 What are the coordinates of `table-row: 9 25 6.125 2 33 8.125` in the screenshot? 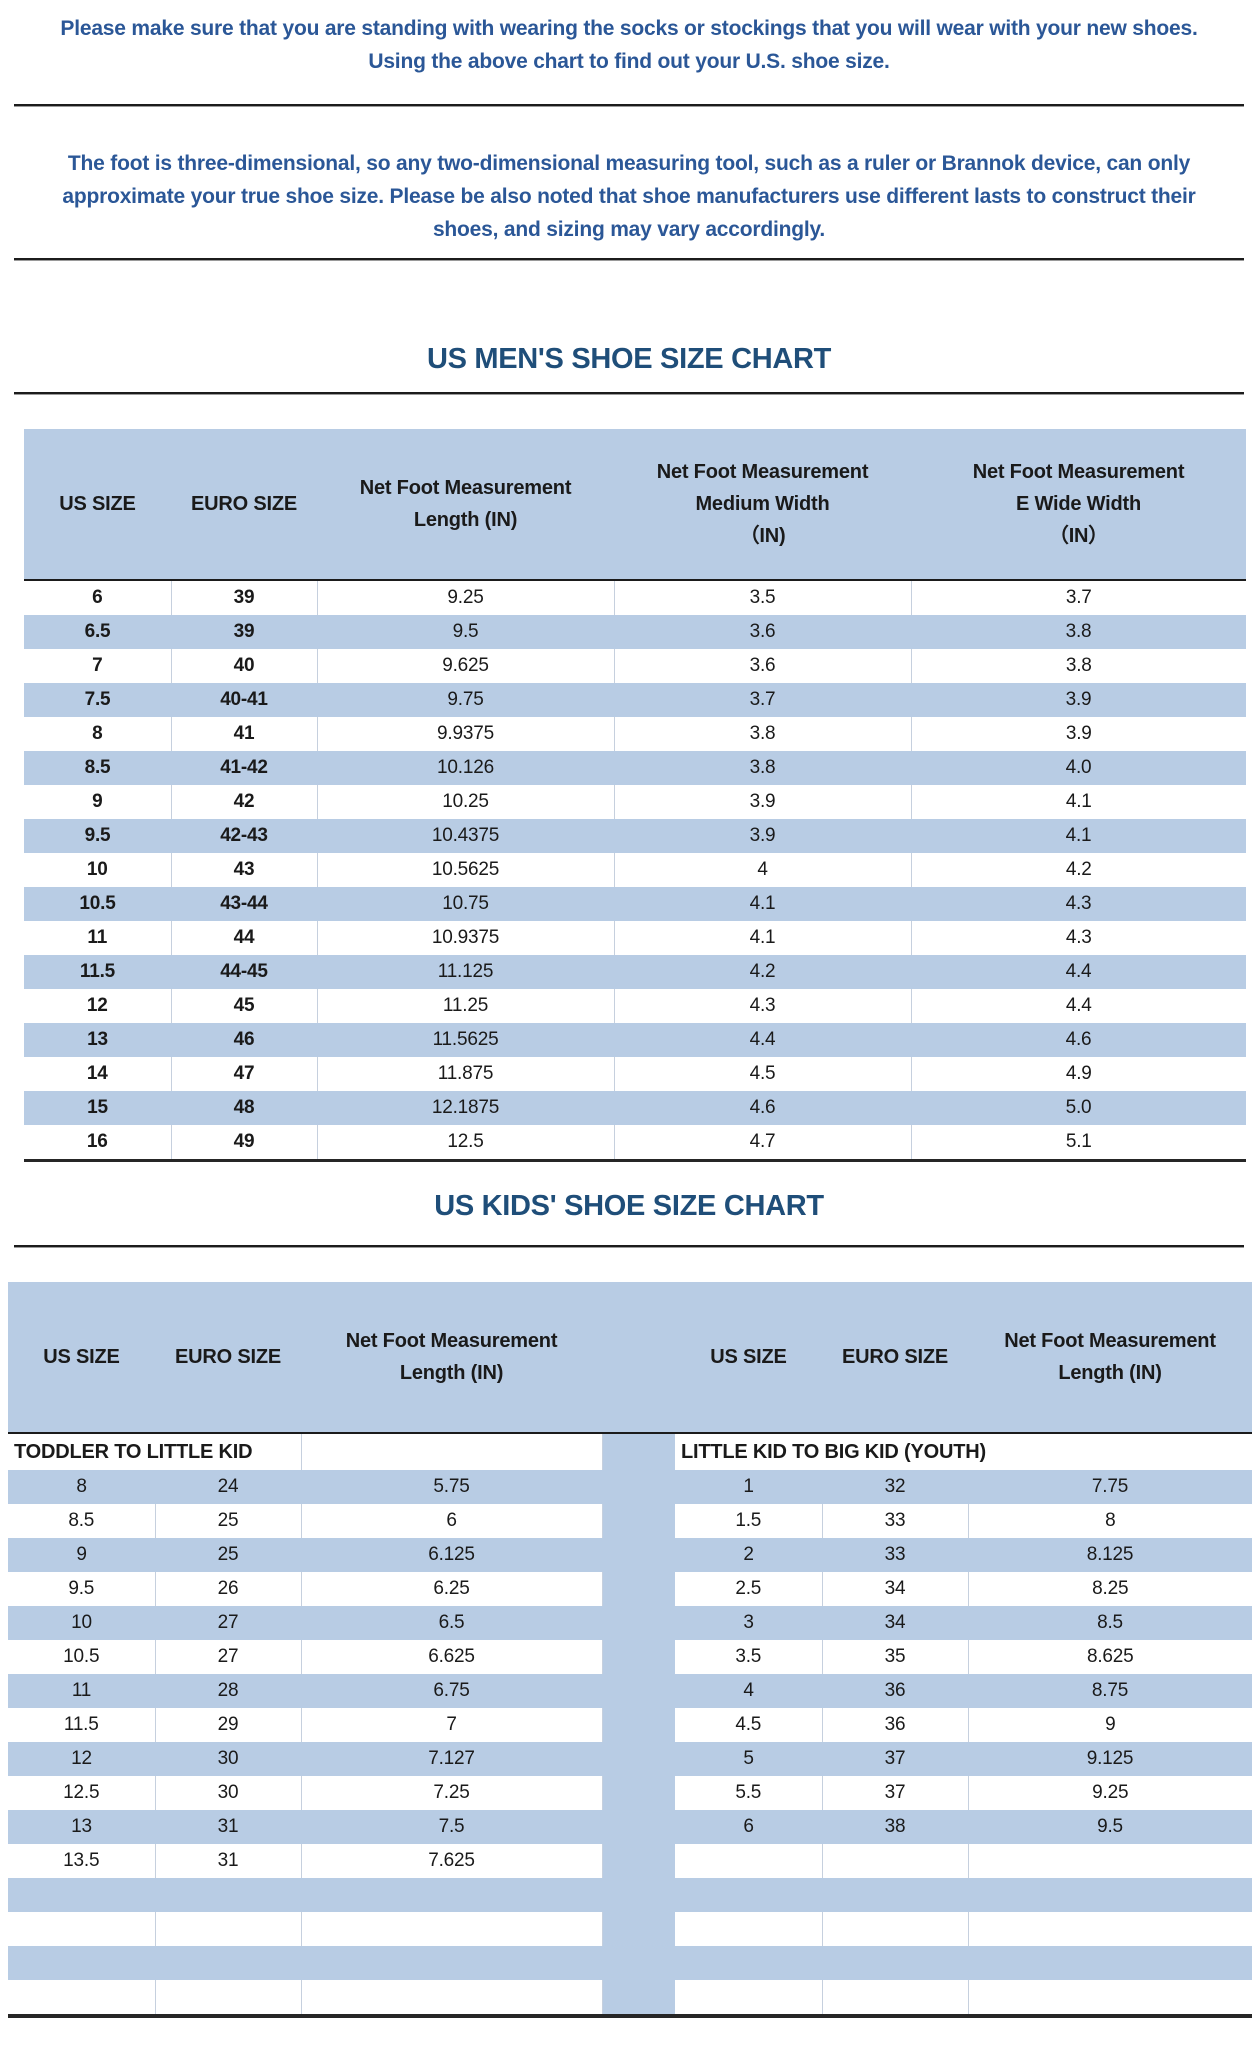 It's located at (630, 1555).